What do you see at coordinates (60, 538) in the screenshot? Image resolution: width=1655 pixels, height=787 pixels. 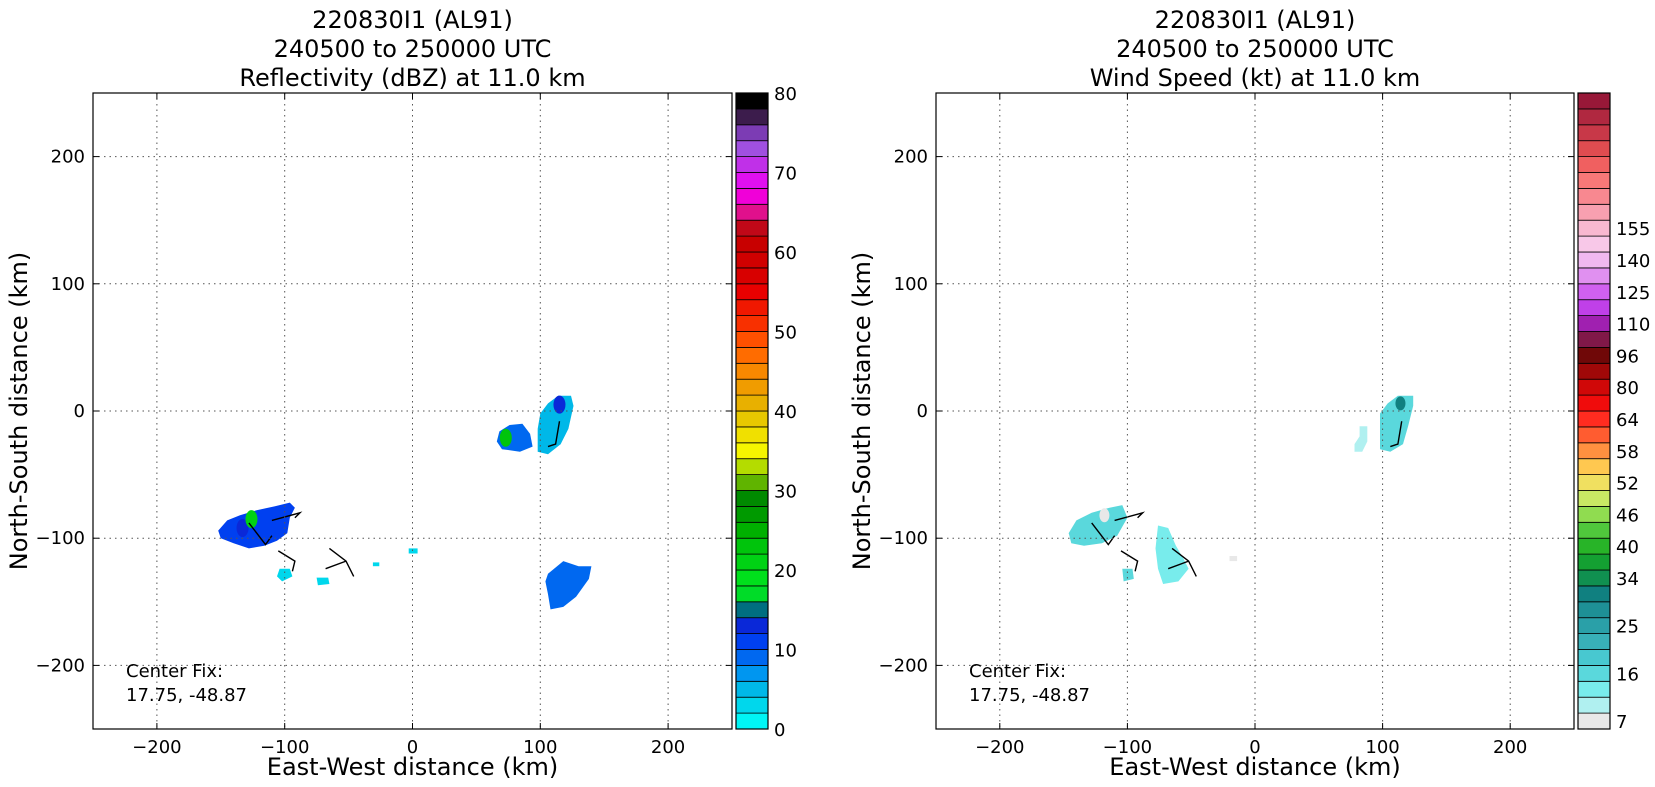 I see `y-tick-label: −100` at bounding box center [60, 538].